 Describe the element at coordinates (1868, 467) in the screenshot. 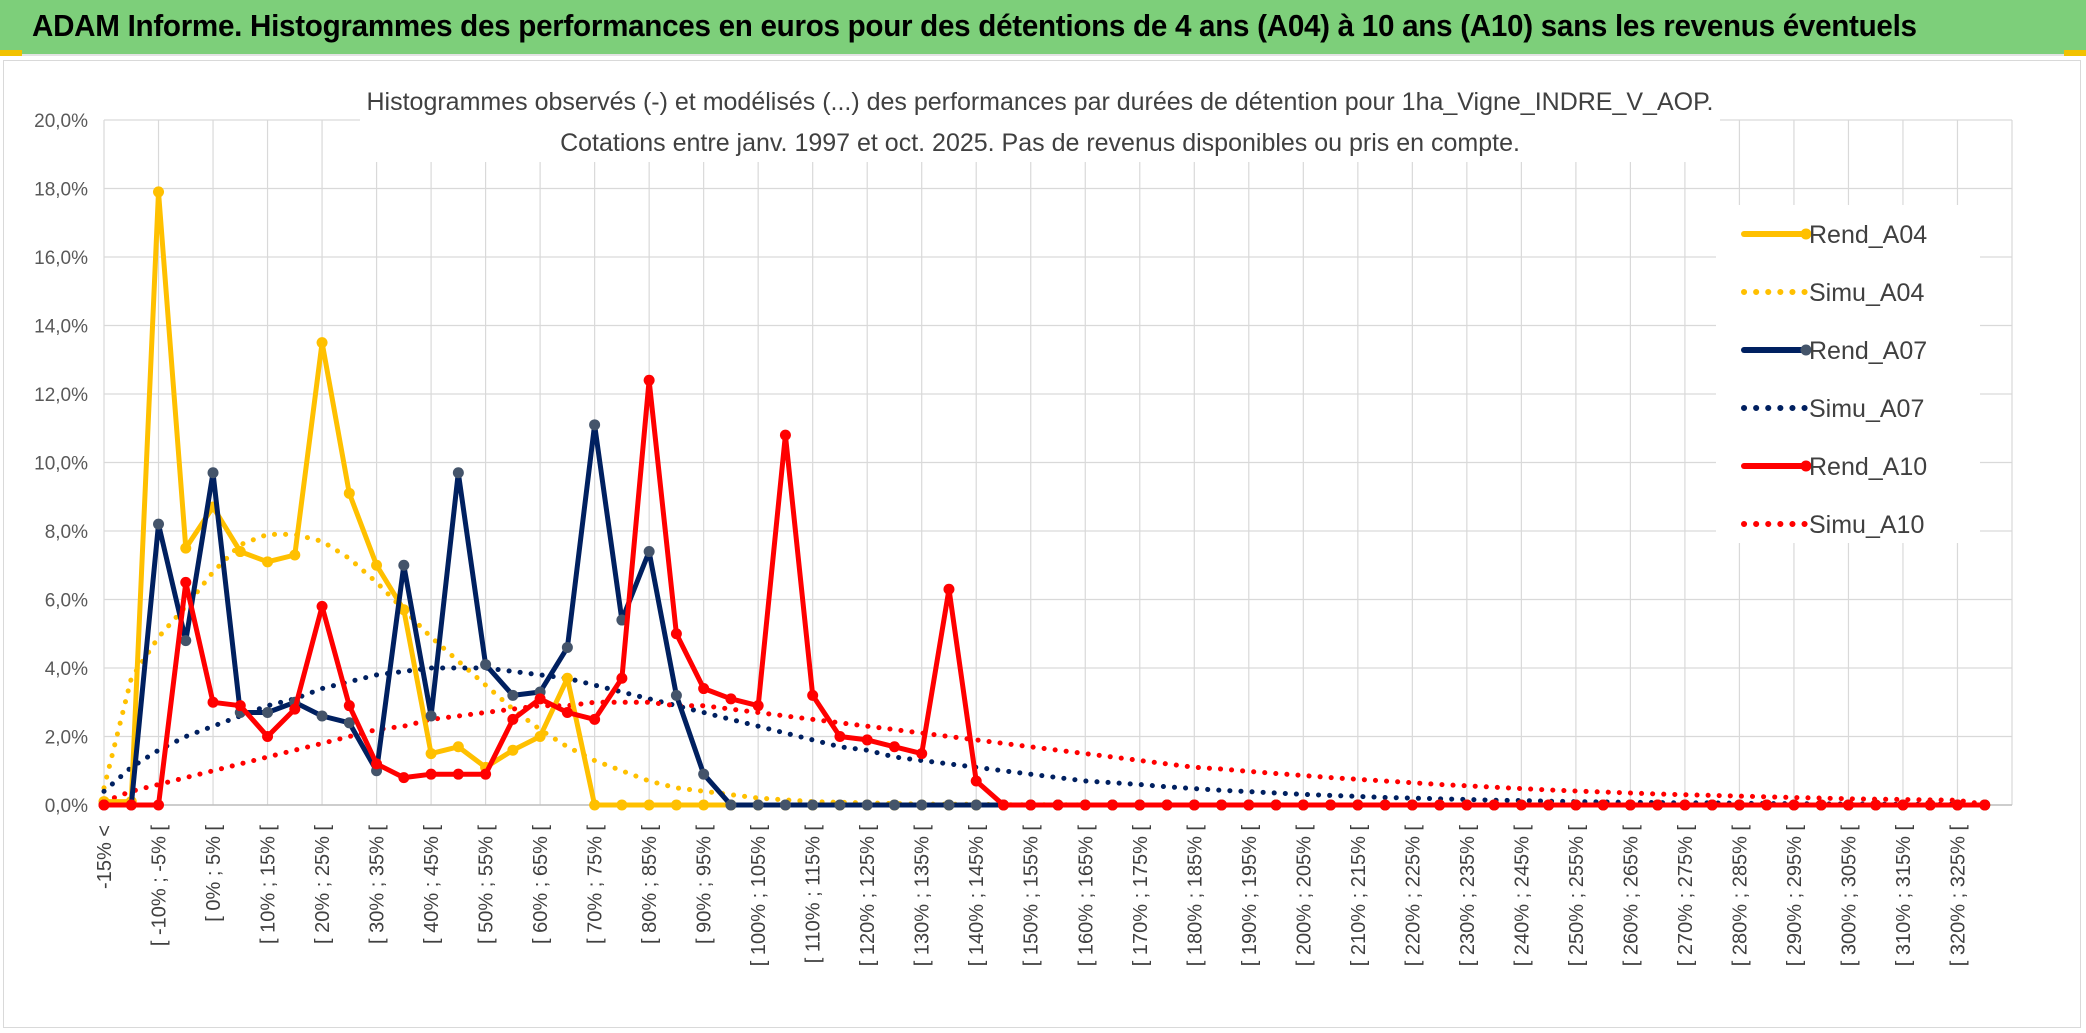

I see `legend-label-rend-a10: Rend_A10` at that location.